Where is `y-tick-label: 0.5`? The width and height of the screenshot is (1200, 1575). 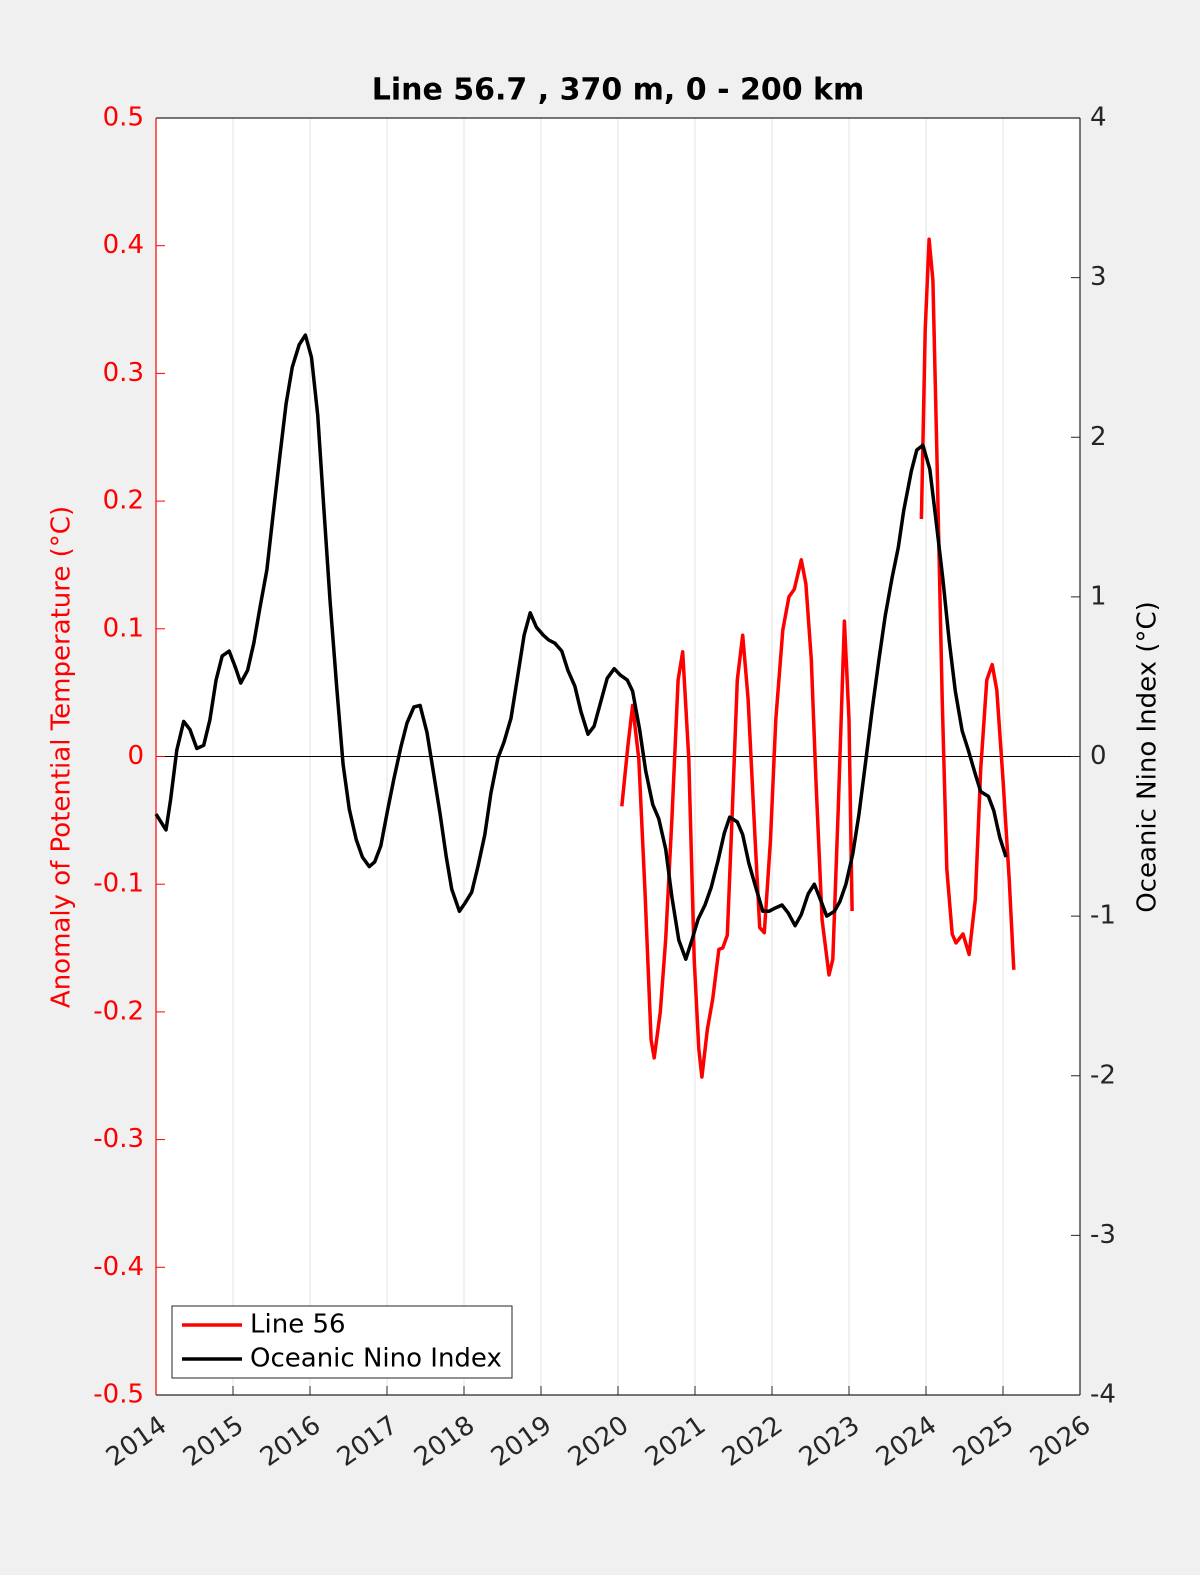 y-tick-label: 0.5 is located at coordinates (123, 118).